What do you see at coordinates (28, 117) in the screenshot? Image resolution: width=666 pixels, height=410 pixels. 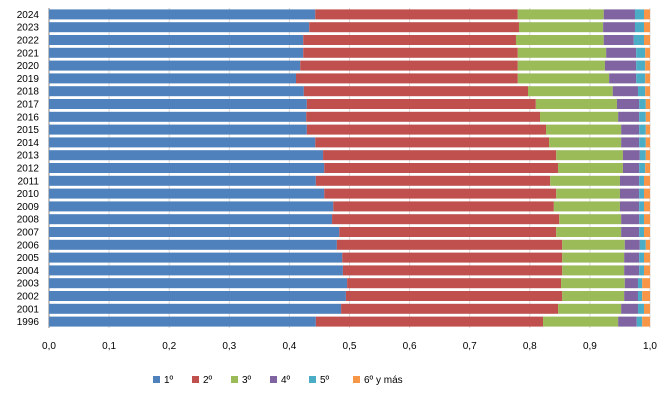 I see `y-tick-label: 2016` at bounding box center [28, 117].